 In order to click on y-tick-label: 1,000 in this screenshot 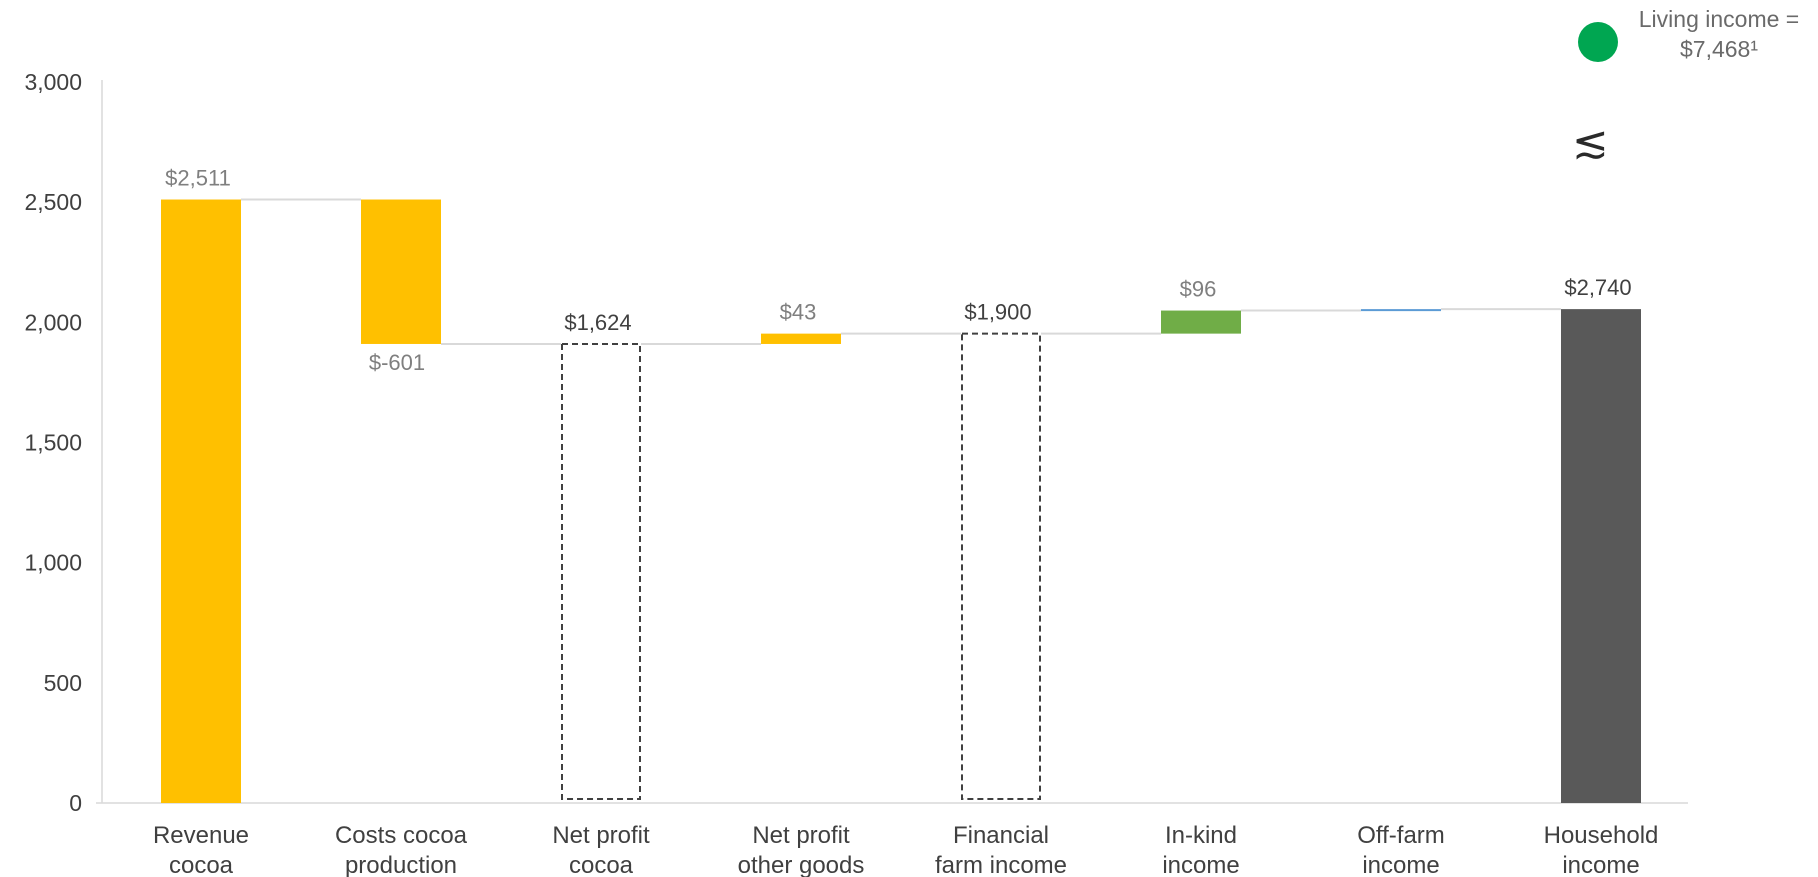, I will do `click(53, 563)`.